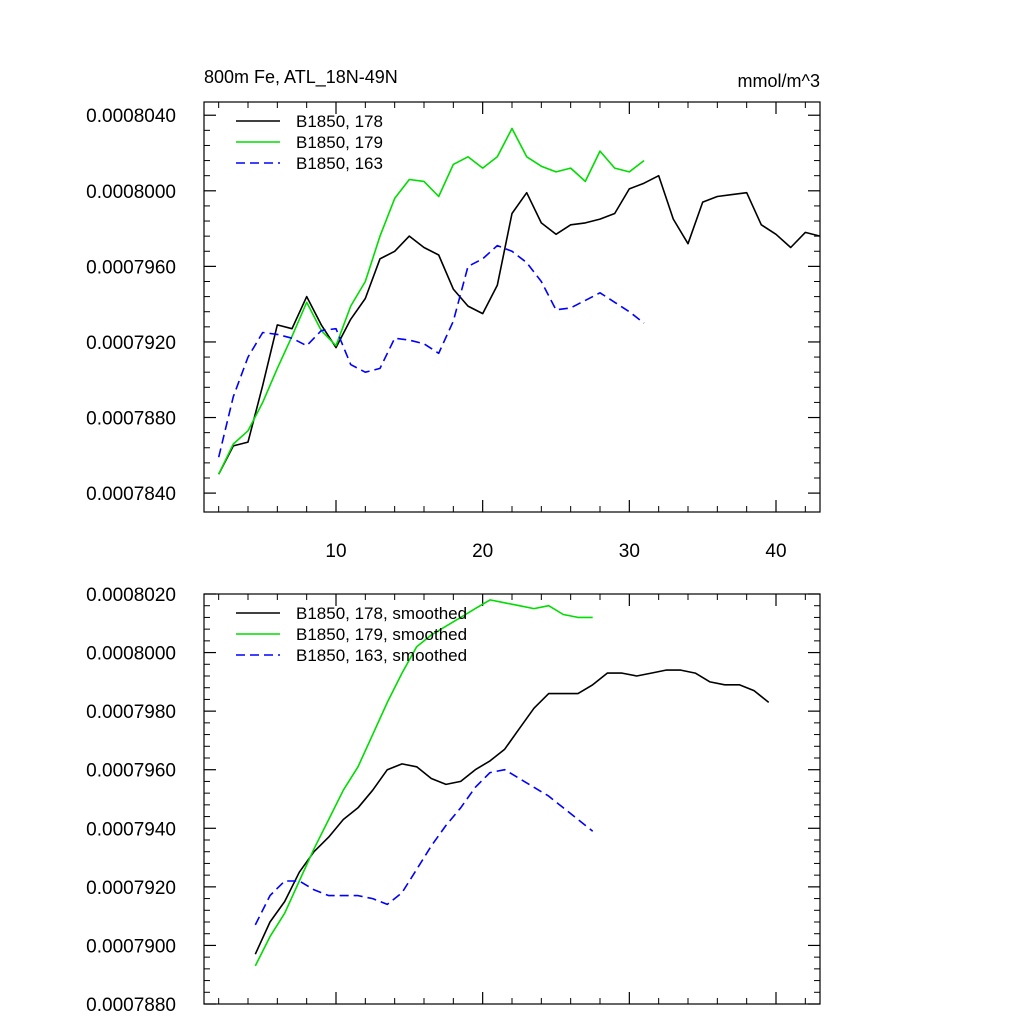 This screenshot has height=1024, width=1024. Describe the element at coordinates (335, 551) in the screenshot. I see `x-tick-label: 10` at that location.